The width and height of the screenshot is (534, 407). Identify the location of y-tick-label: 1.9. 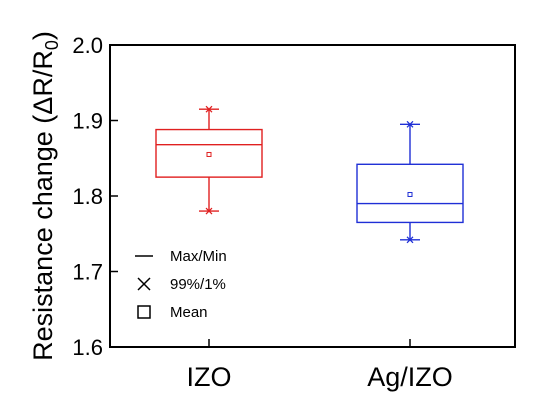
(87, 121).